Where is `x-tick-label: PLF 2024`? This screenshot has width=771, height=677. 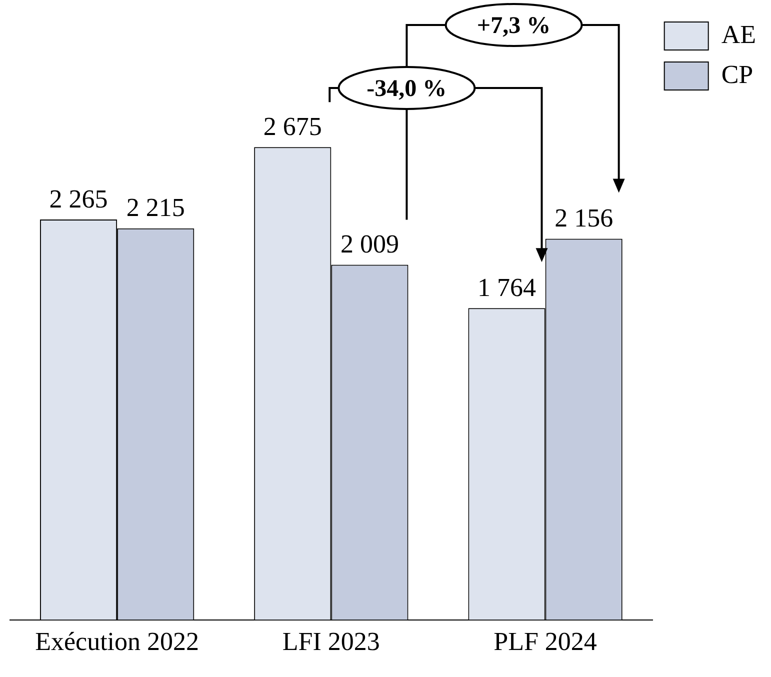 x-tick-label: PLF 2024 is located at coordinates (545, 641).